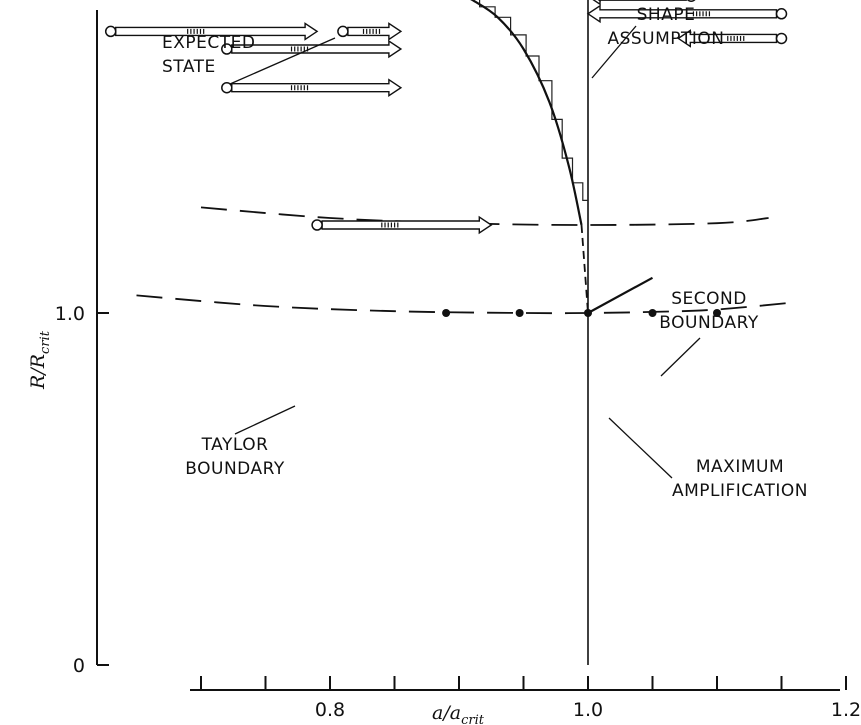  What do you see at coordinates (465, 304) in the screenshot?
I see `taylor-boundary-curve` at bounding box center [465, 304].